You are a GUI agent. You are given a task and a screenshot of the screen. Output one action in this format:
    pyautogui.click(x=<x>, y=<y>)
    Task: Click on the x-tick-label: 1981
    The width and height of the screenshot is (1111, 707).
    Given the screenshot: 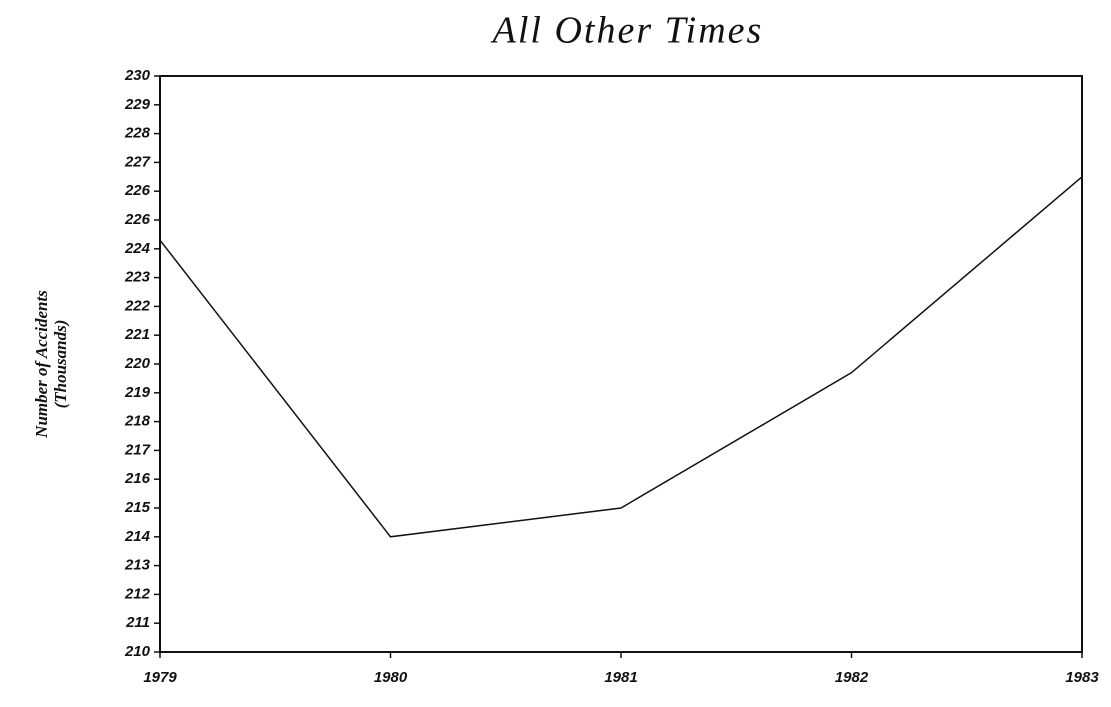 What is the action you would take?
    pyautogui.click(x=620, y=677)
    